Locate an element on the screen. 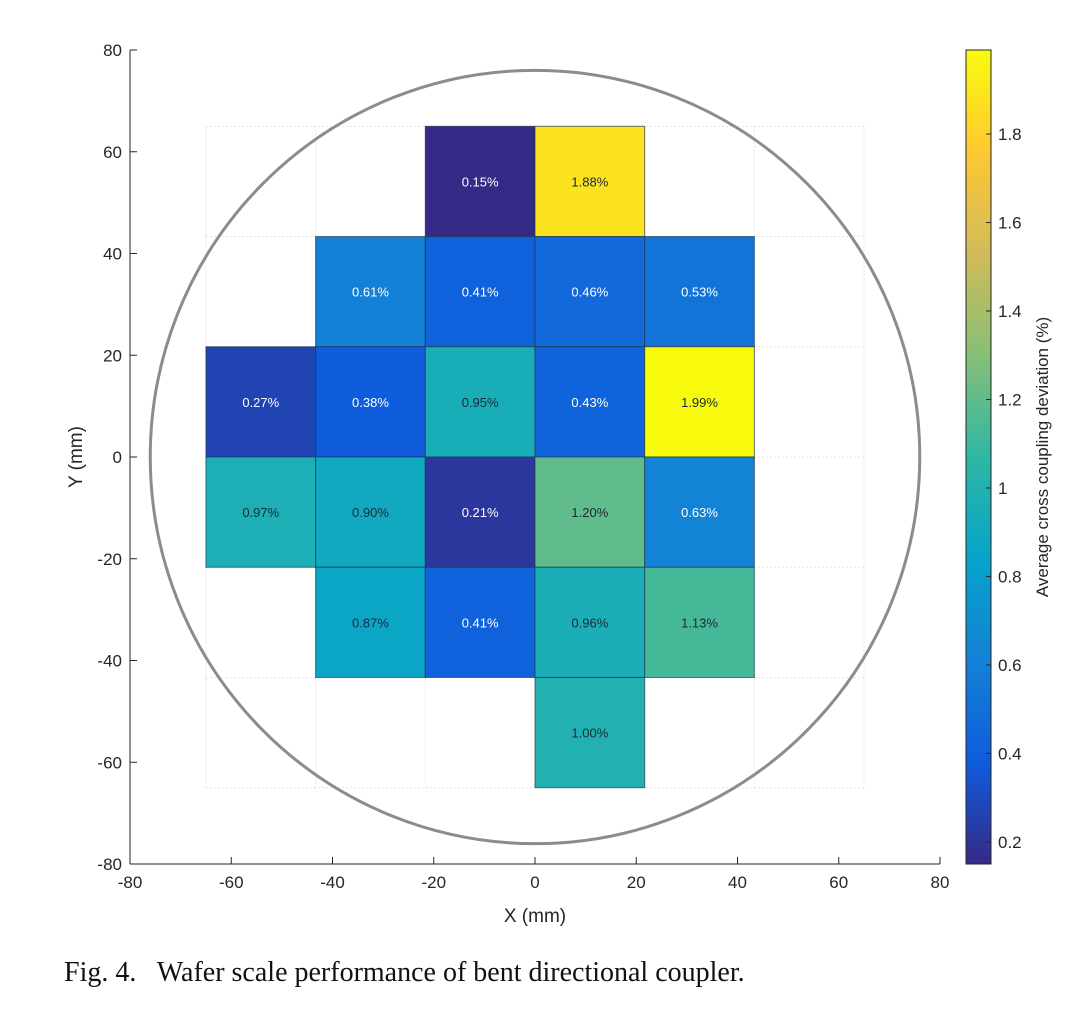 The width and height of the screenshot is (1080, 1011). cell-value-label: 0.53% is located at coordinates (699, 292).